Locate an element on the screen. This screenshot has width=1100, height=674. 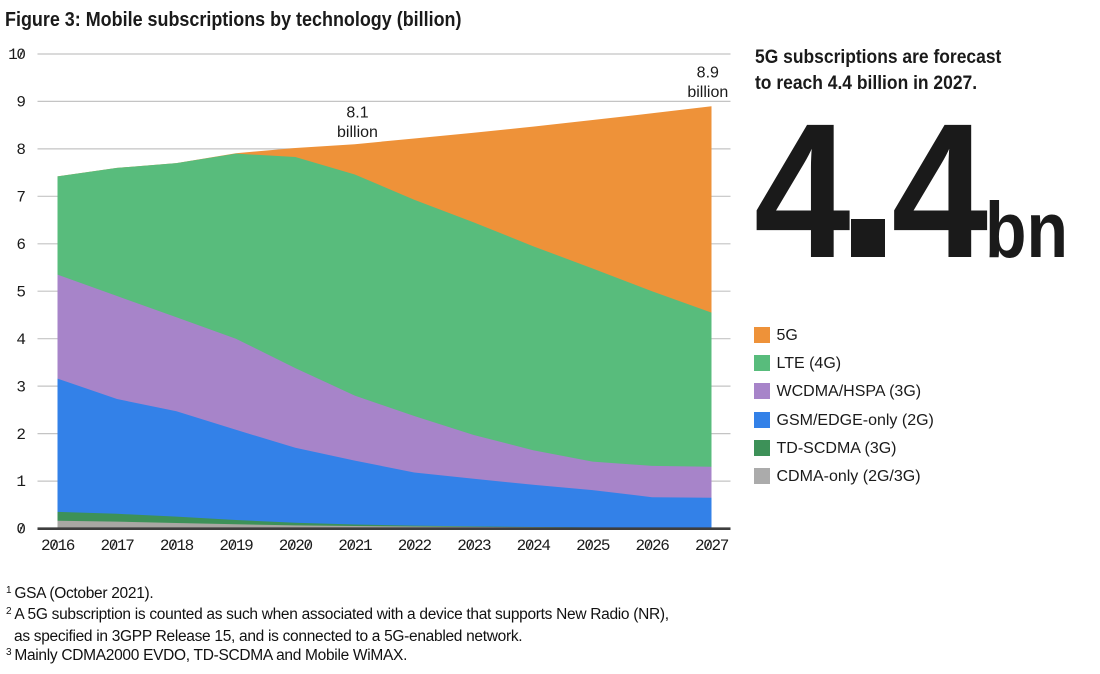
svg-text: 2025 is located at coordinates (593, 546).